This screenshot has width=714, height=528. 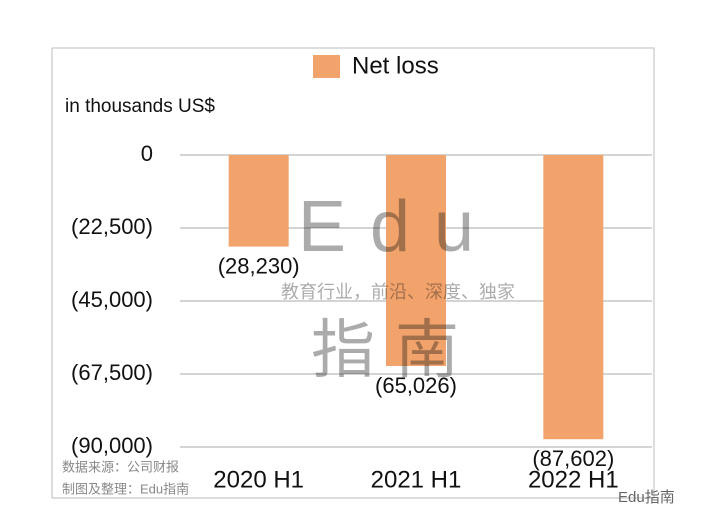 What do you see at coordinates (112, 445) in the screenshot?
I see `y-tick-label: (90,000)` at bounding box center [112, 445].